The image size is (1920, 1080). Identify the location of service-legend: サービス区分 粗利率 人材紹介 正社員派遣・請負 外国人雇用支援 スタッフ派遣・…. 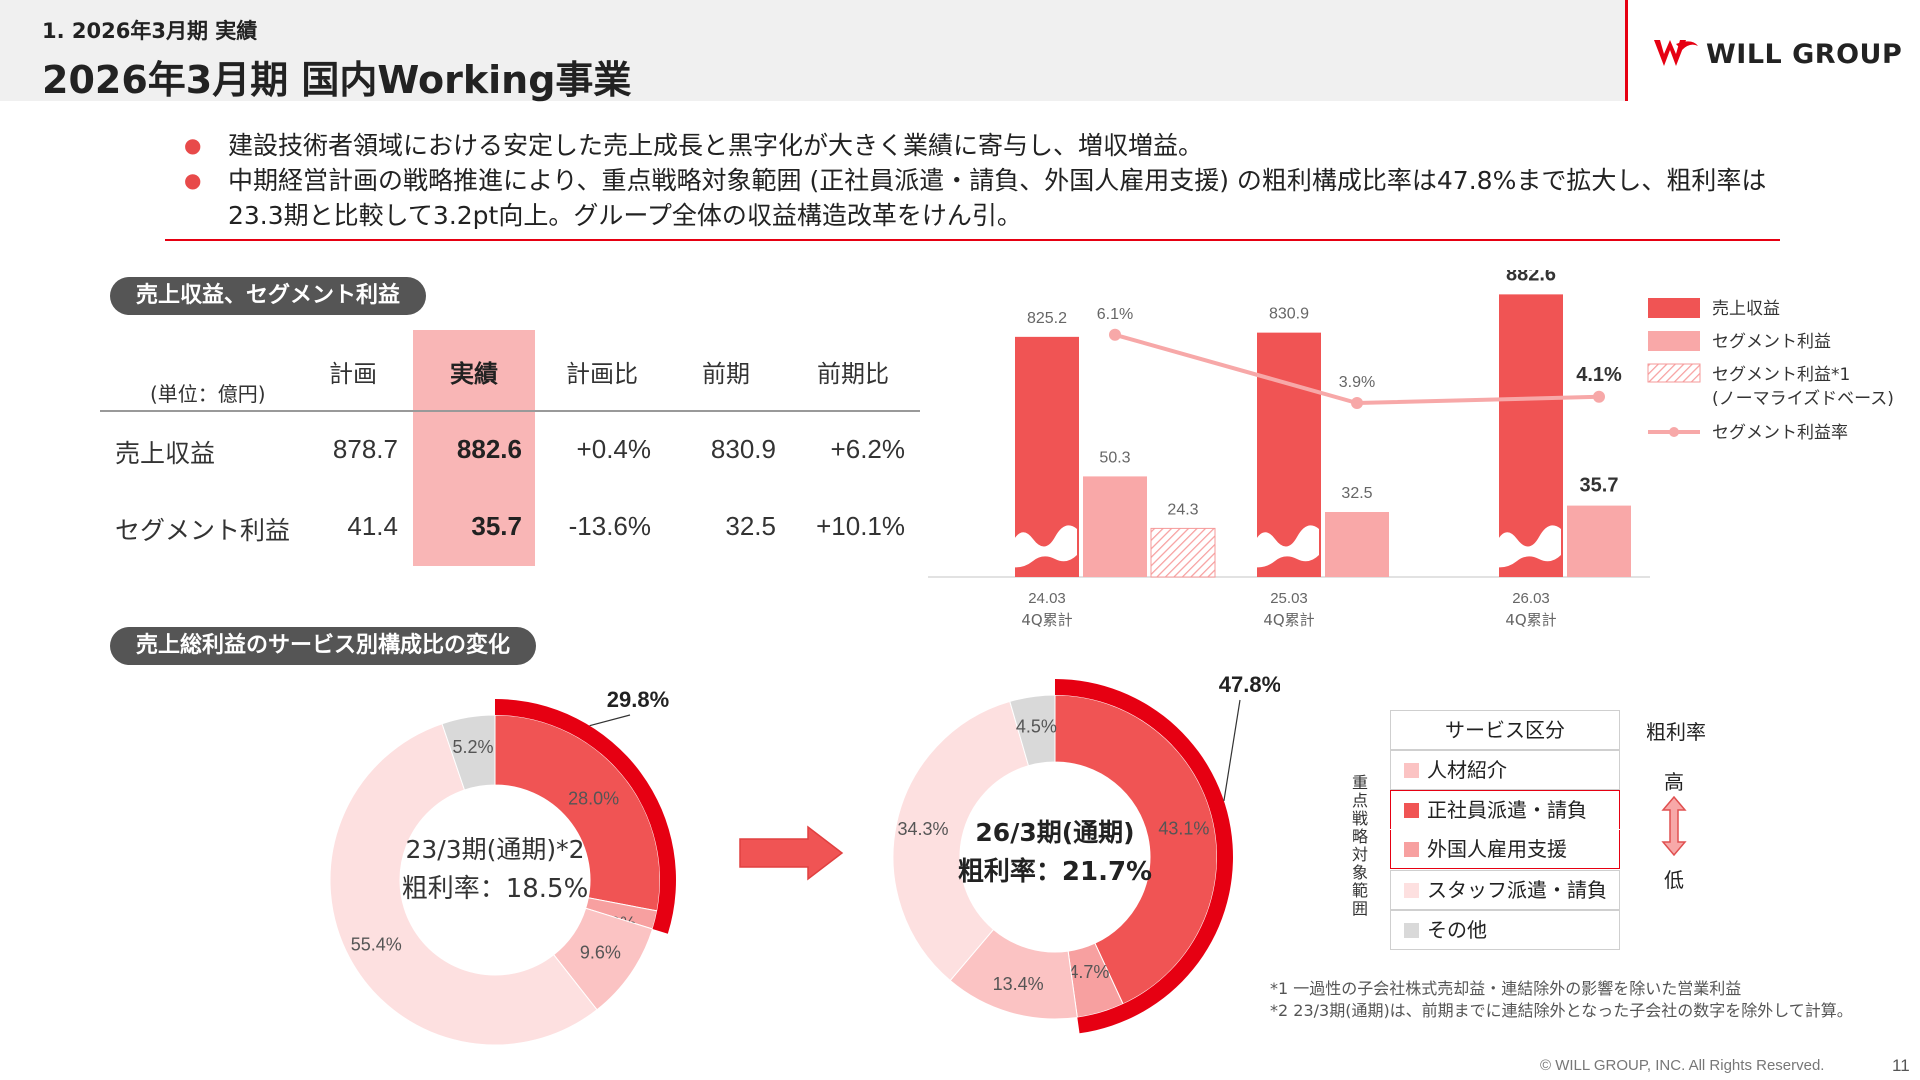
(1550, 835).